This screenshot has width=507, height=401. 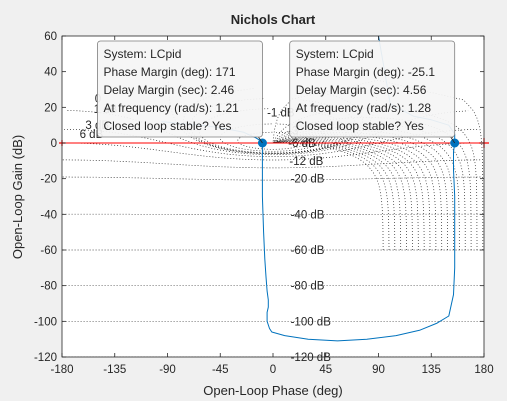 What do you see at coordinates (220, 370) in the screenshot?
I see `x-tick-label-3: -45` at bounding box center [220, 370].